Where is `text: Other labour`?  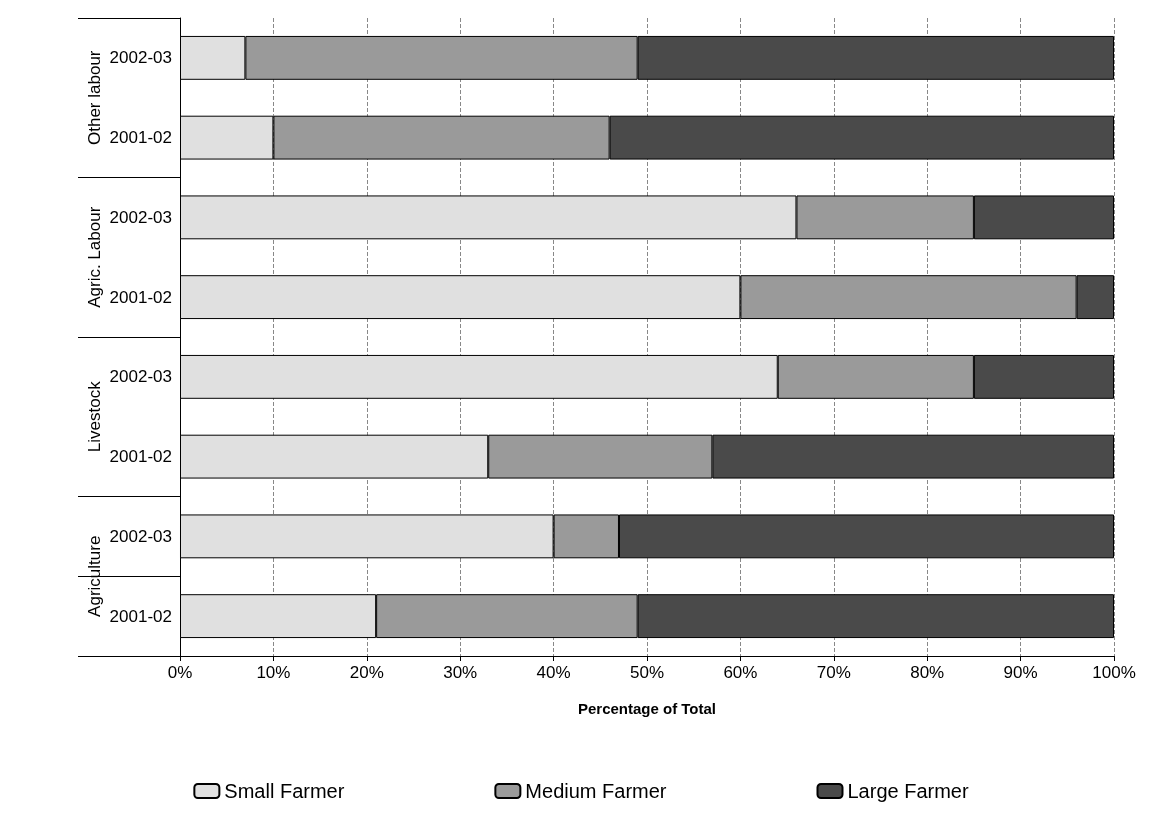 text: Other labour is located at coordinates (94, 97).